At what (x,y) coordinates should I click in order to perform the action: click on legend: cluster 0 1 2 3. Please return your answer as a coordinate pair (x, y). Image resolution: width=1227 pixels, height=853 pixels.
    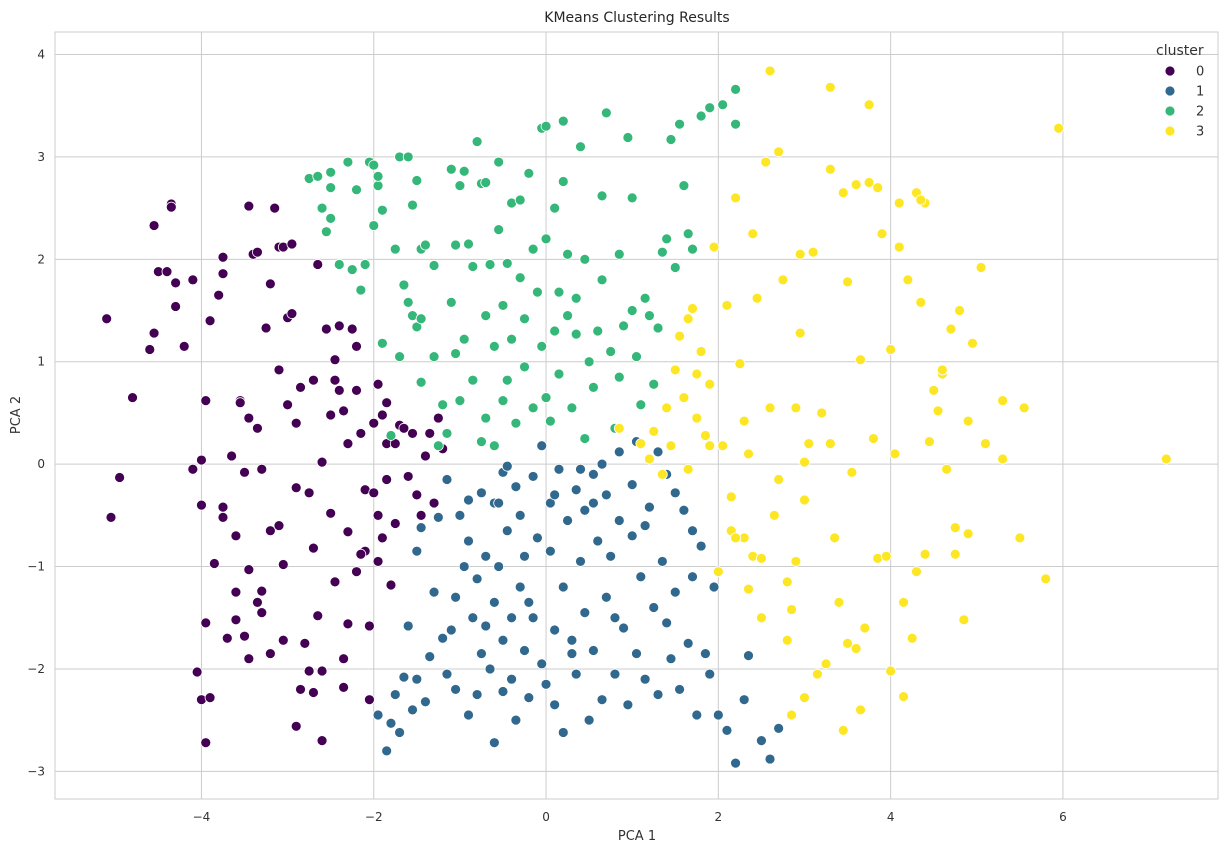
    Looking at the image, I should click on (1180, 91).